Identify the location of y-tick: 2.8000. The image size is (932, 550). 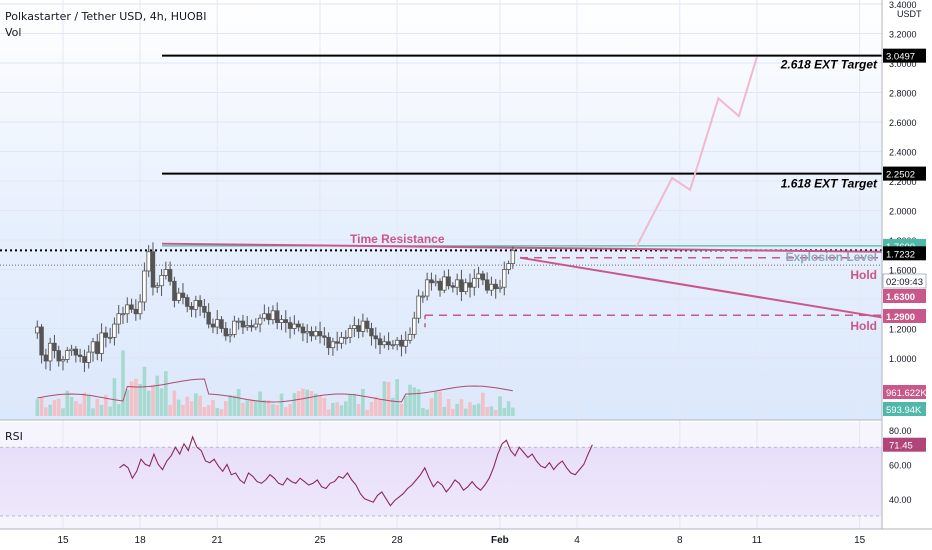
(903, 94).